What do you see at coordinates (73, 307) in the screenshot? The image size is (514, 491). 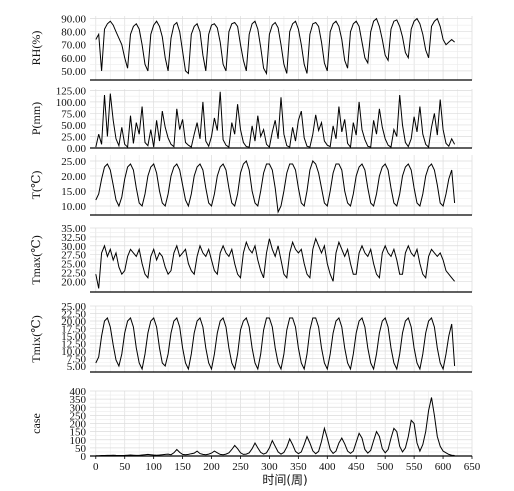 I see `panel-5-y-tick-label: 25.00` at bounding box center [73, 307].